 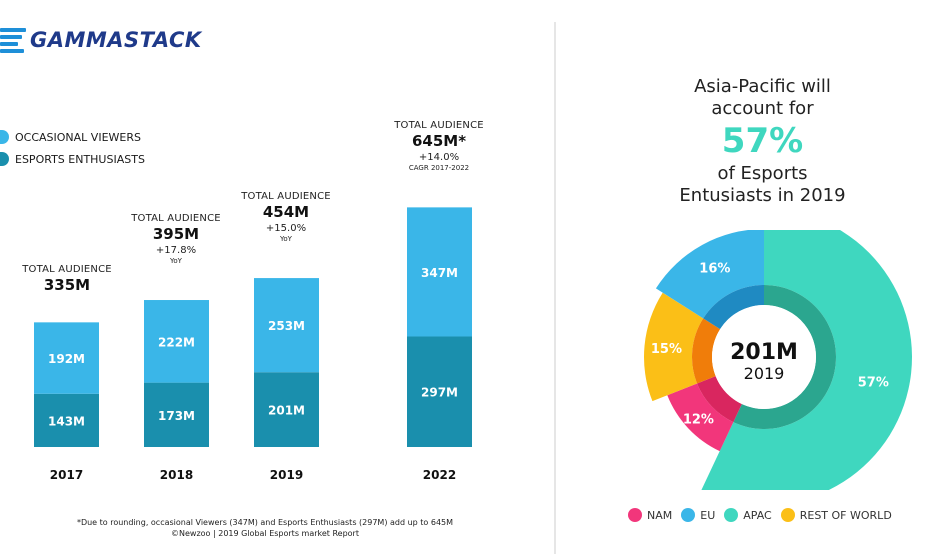 I want to click on brand-name: GAMMASTACK, so click(x=116, y=40).